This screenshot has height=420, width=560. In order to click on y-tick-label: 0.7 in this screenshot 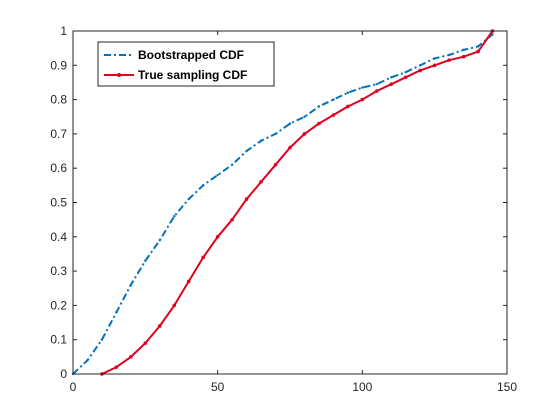, I will do `click(58, 134)`.